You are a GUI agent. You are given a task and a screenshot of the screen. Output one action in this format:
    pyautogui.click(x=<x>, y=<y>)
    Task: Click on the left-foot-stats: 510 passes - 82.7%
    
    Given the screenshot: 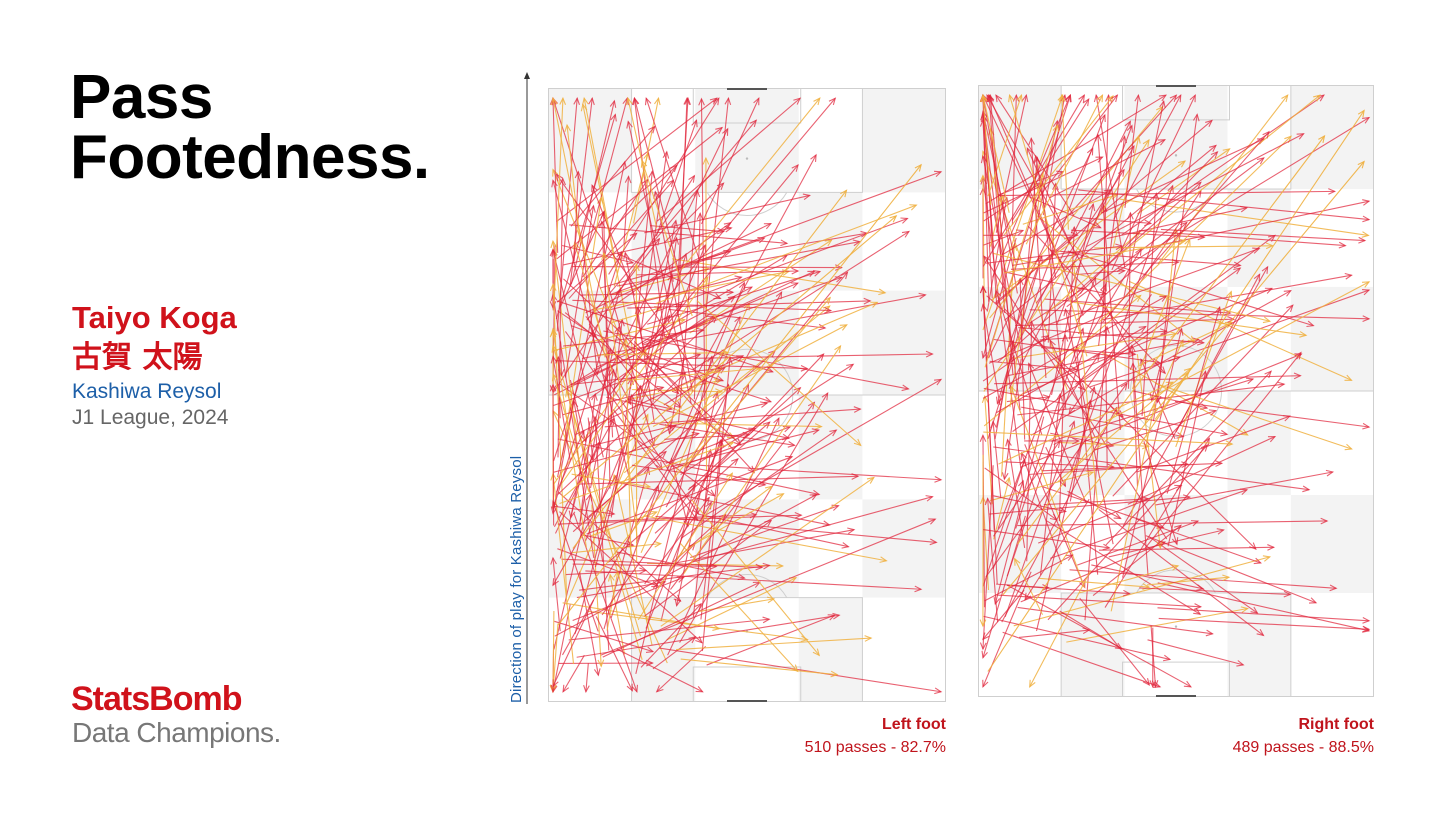 What is the action you would take?
    pyautogui.click(x=875, y=747)
    